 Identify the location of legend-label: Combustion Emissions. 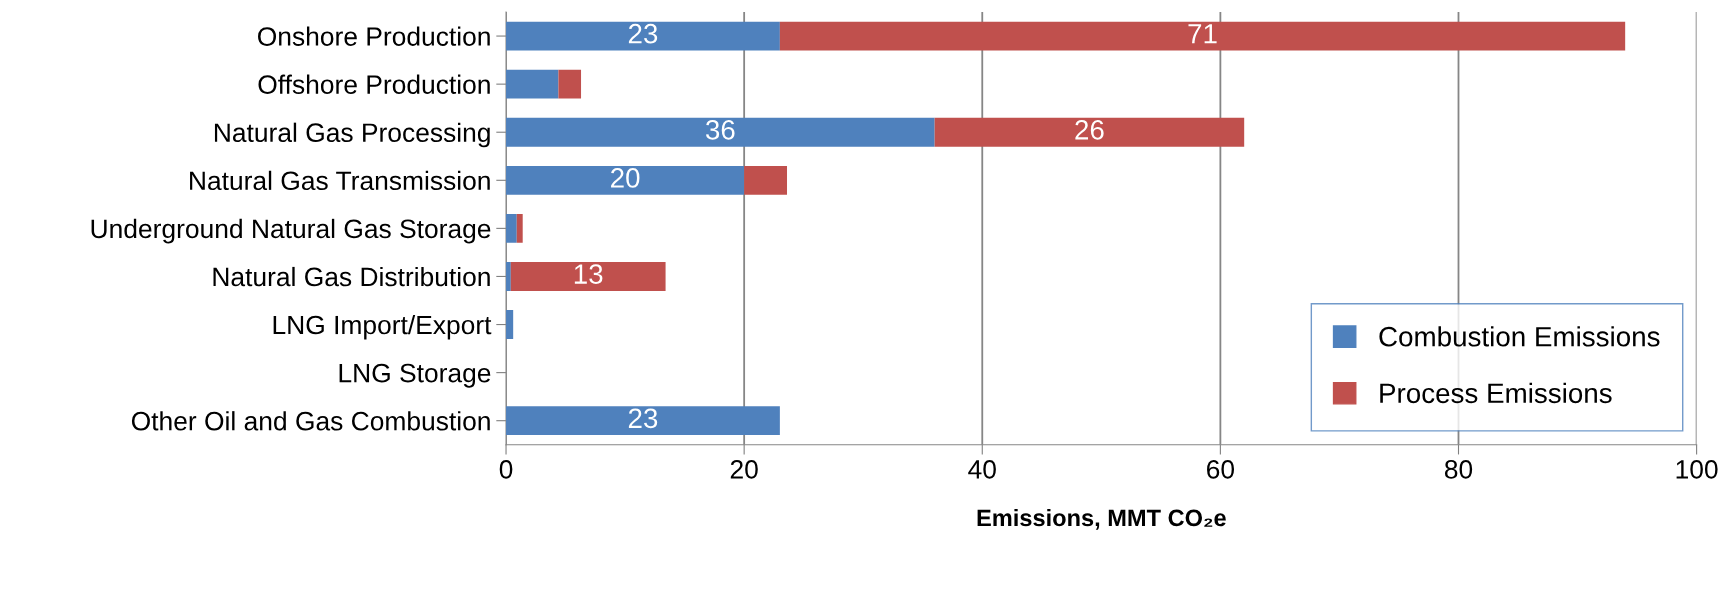
(1519, 336).